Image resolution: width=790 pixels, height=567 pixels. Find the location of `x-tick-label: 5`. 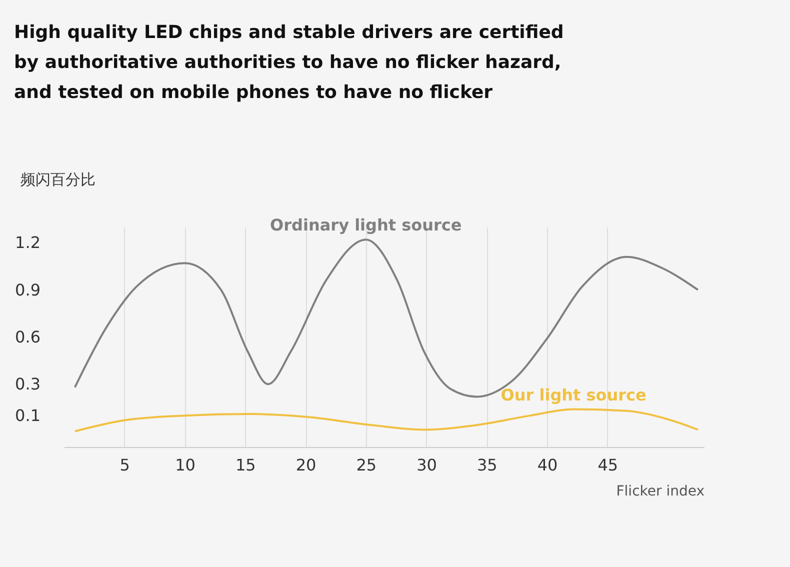

x-tick-label: 5 is located at coordinates (125, 465).